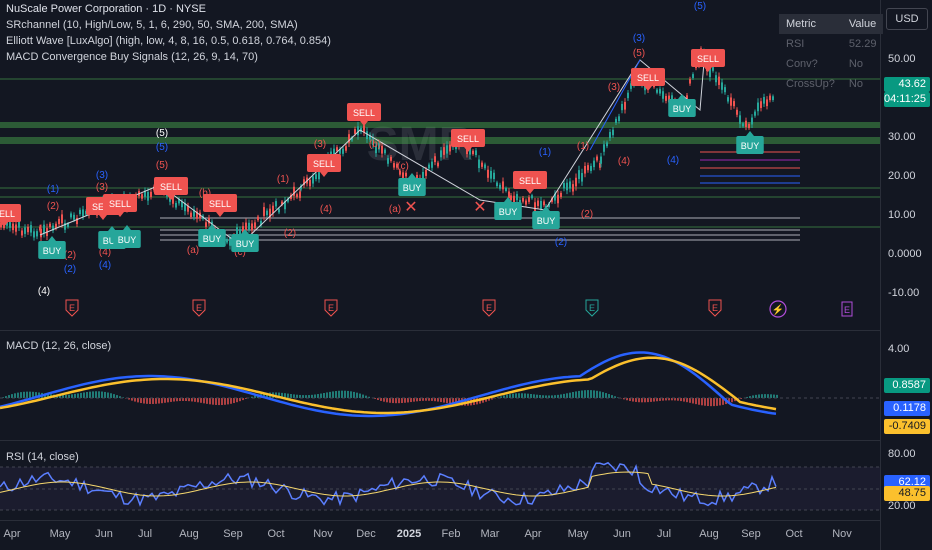  I want to click on macd-title: MACD (12, 26, close), so click(59, 346).